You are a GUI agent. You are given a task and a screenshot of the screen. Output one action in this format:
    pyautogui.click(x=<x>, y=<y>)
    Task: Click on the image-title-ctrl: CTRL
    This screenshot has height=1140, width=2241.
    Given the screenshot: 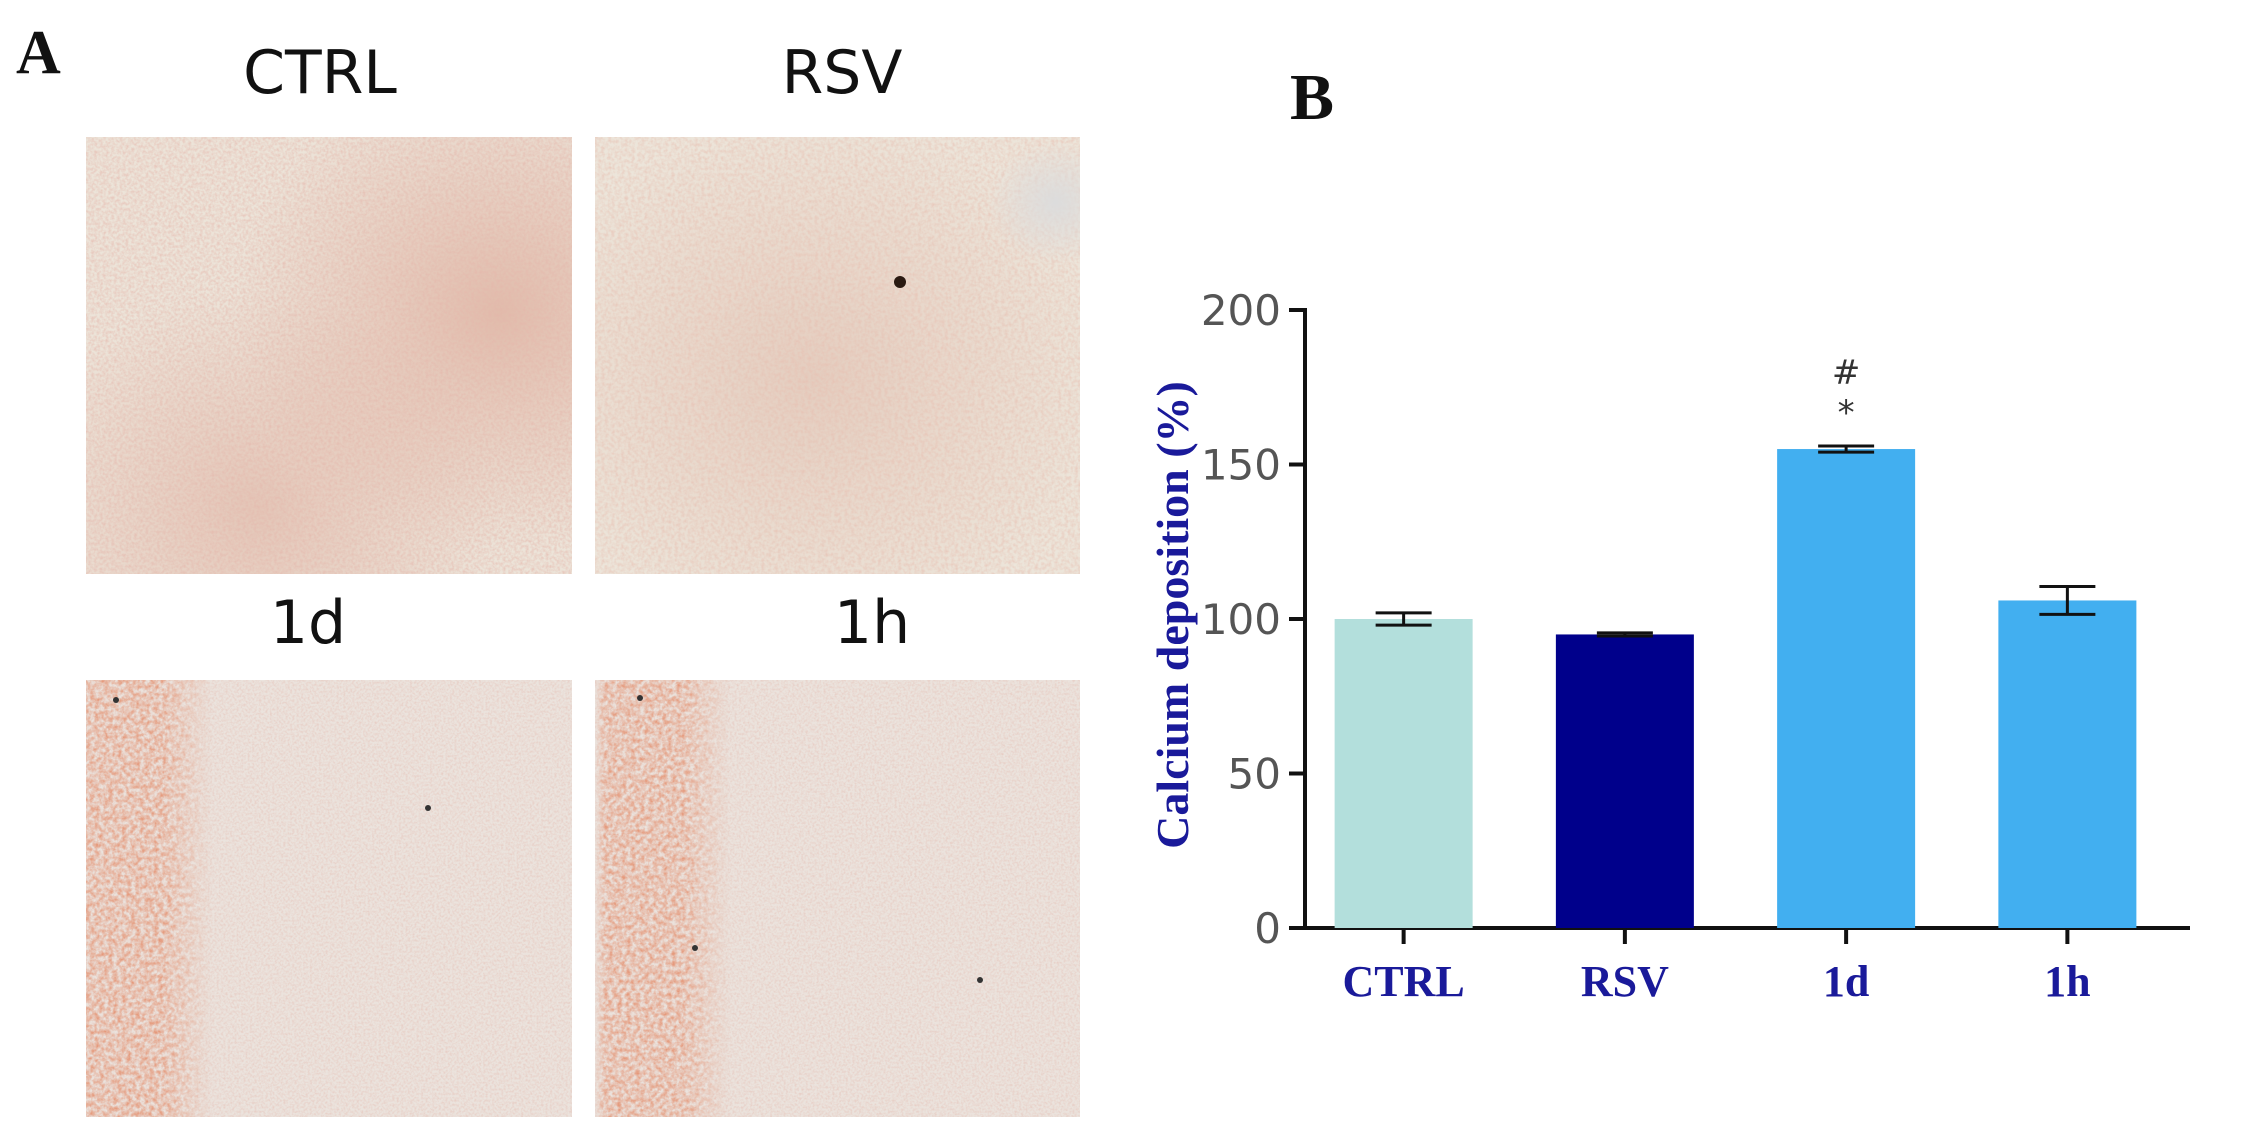 What is the action you would take?
    pyautogui.click(x=320, y=73)
    